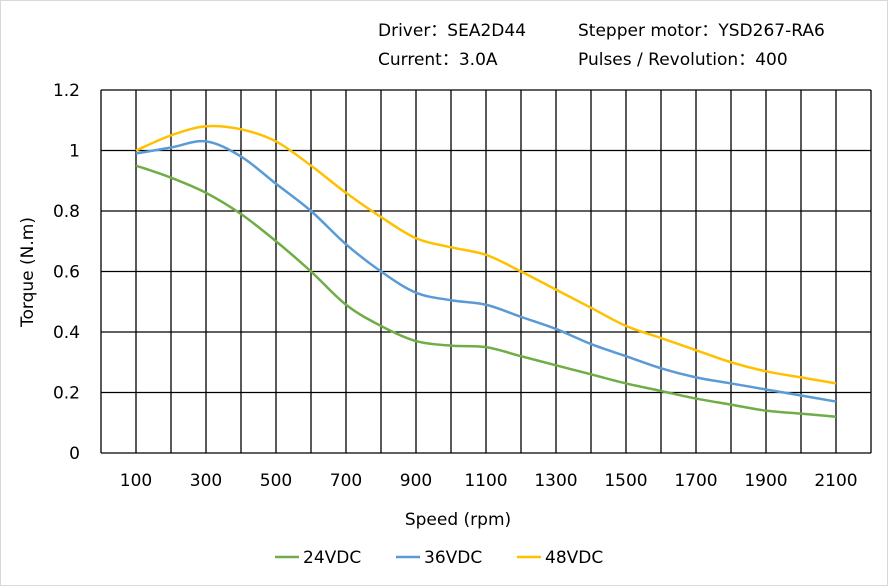 This screenshot has width=888, height=586. Describe the element at coordinates (555, 481) in the screenshot. I see `x-tick-label: 1300` at that location.